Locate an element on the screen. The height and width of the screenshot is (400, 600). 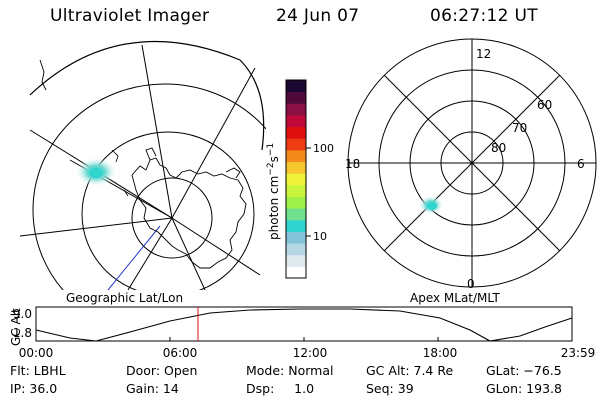
lat-label-80: 80 is located at coordinates (498, 148).